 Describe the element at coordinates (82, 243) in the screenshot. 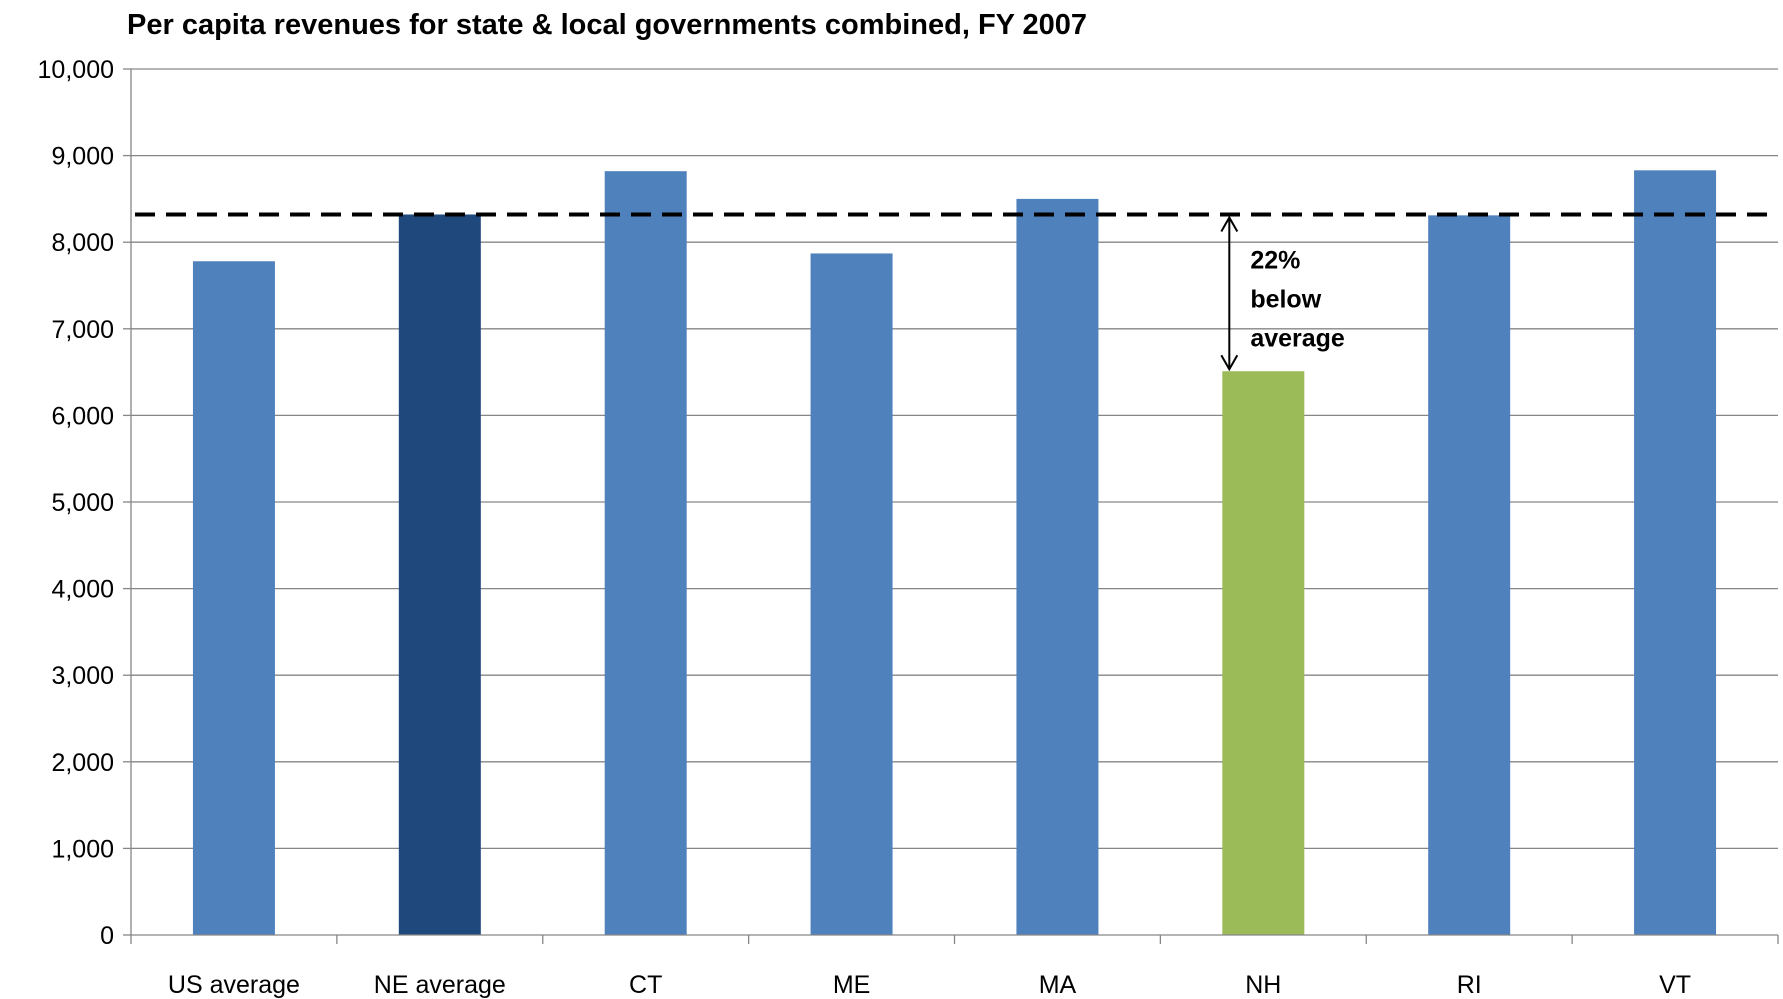

I see `y-tick-label: 8,000` at that location.